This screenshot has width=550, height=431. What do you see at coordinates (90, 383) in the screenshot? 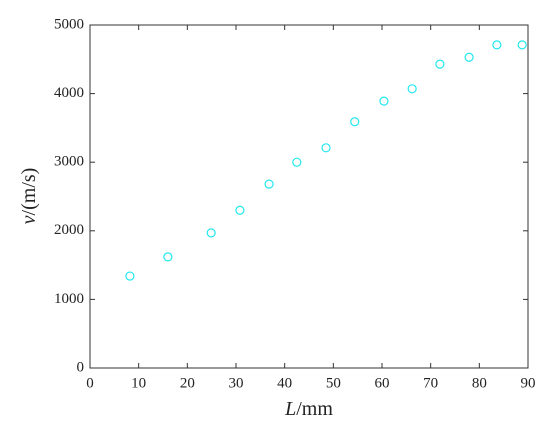
I see `x-tick-label: 0` at bounding box center [90, 383].